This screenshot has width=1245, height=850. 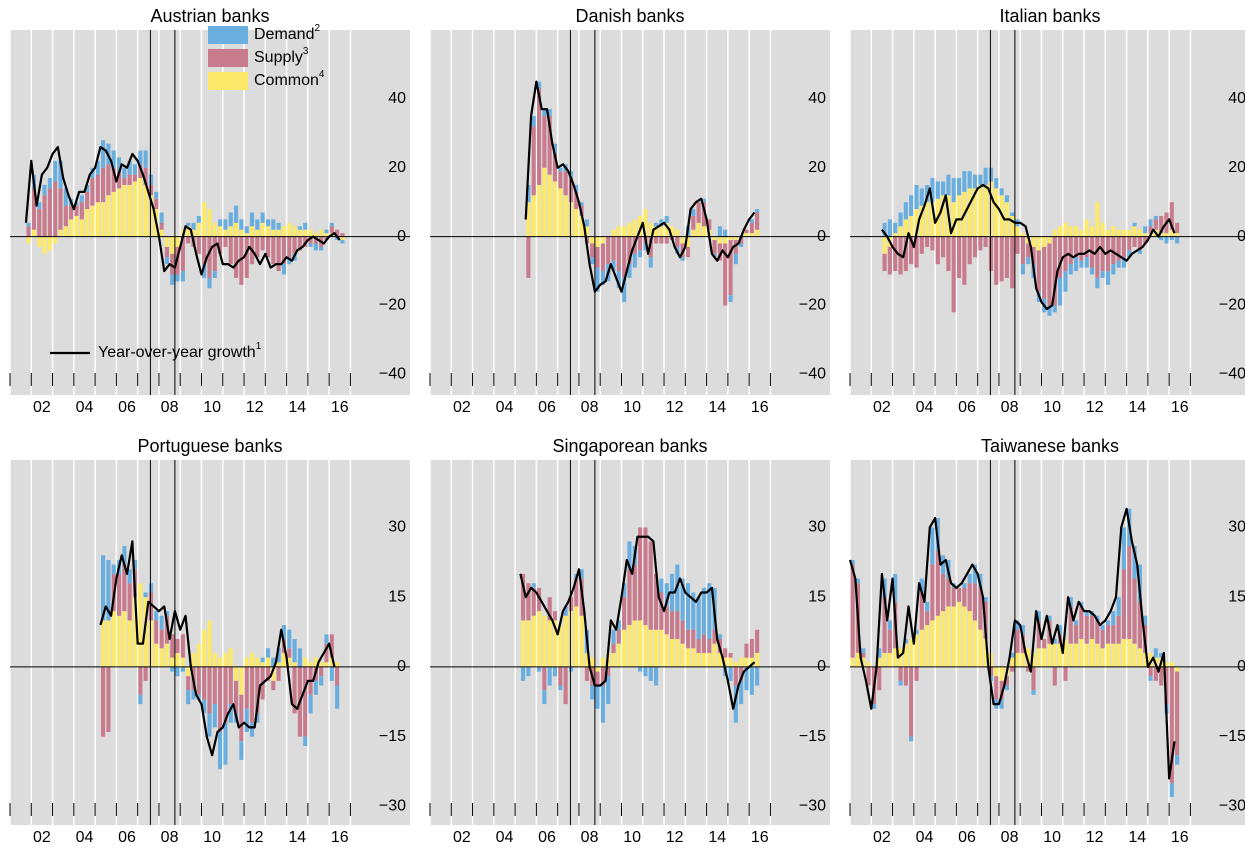 I want to click on x-tick-label: 04, so click(x=925, y=407).